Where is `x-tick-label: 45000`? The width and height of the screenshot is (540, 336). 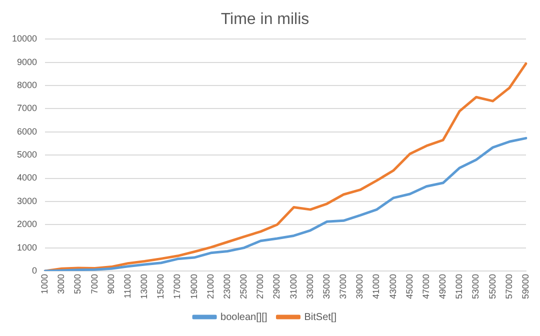
x-tick-label: 45000 is located at coordinates (409, 287).